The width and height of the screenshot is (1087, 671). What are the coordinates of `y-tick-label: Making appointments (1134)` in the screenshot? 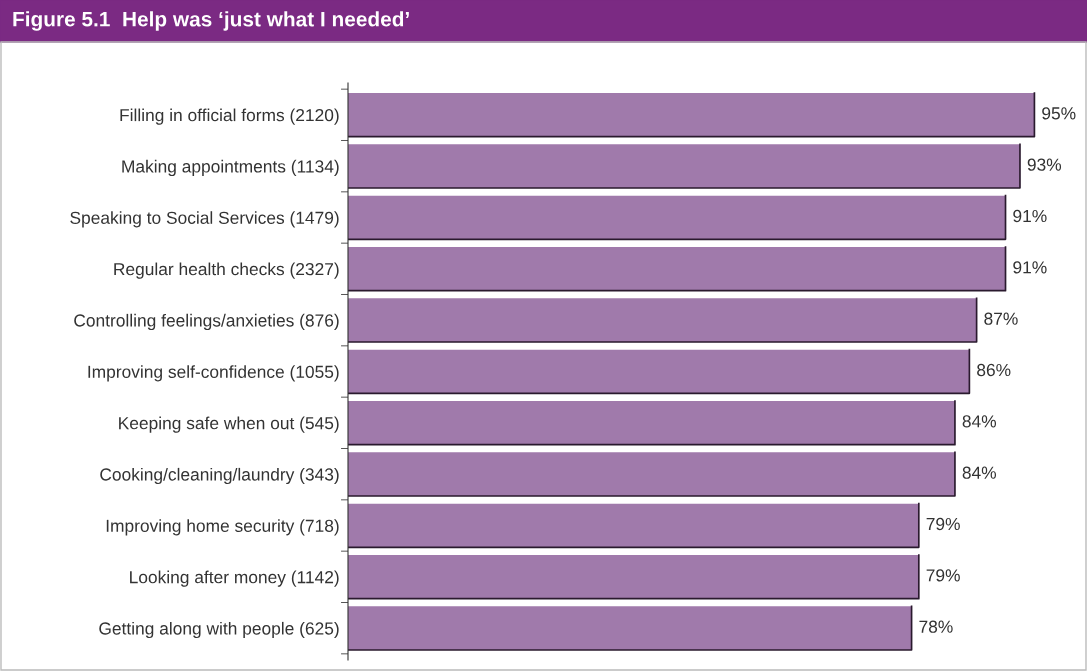 It's located at (230, 168).